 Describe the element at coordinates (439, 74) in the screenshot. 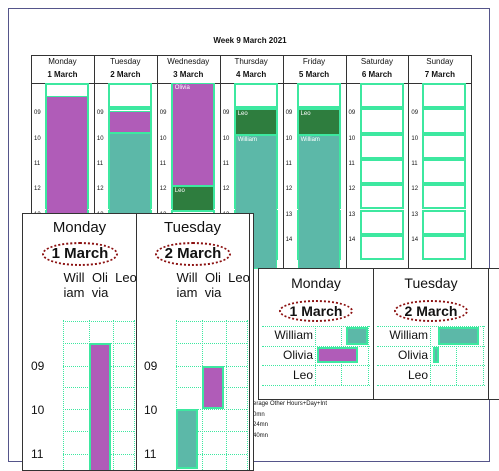

I see `day-date: 7 March` at that location.